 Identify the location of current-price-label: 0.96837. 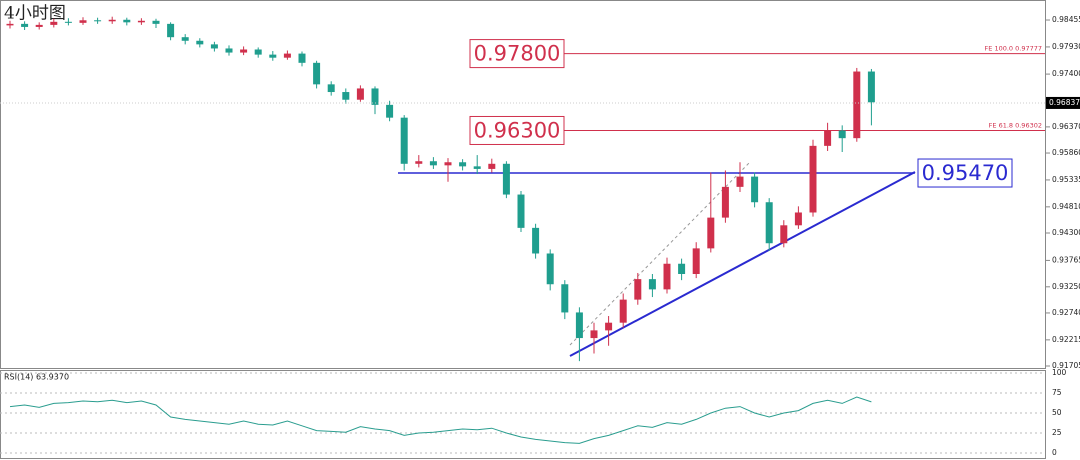
(1064, 102).